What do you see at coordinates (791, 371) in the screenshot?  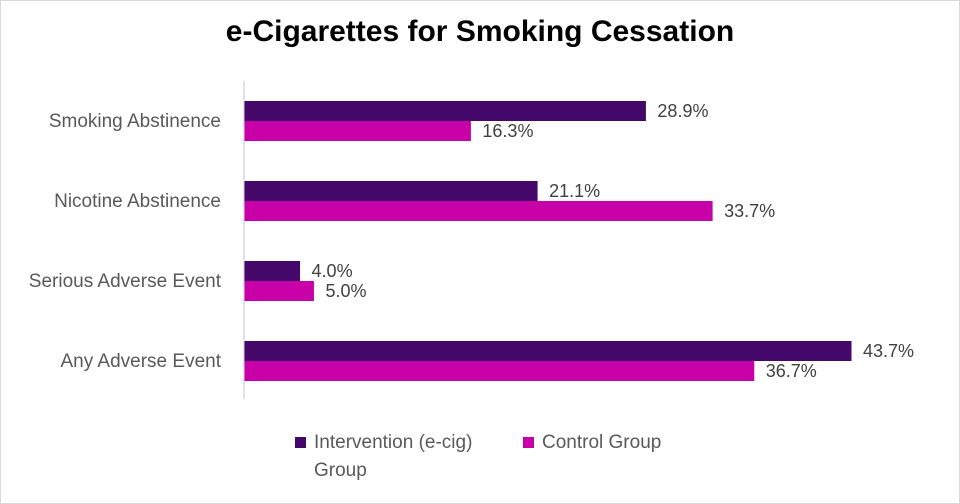 I see `data-label: 36.7%` at bounding box center [791, 371].